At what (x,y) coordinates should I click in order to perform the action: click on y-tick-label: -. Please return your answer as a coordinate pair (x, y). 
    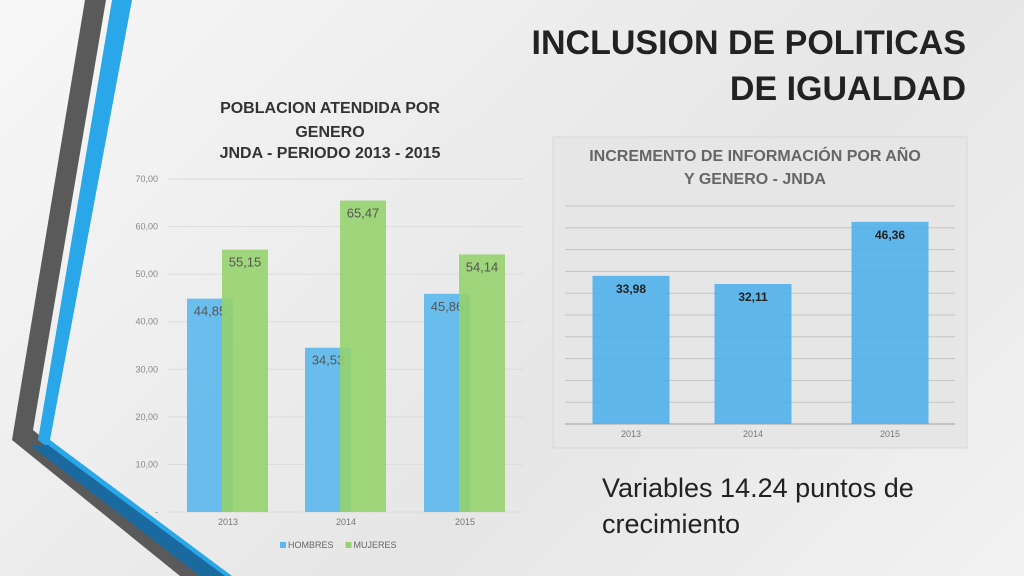
    Looking at the image, I should click on (156, 512).